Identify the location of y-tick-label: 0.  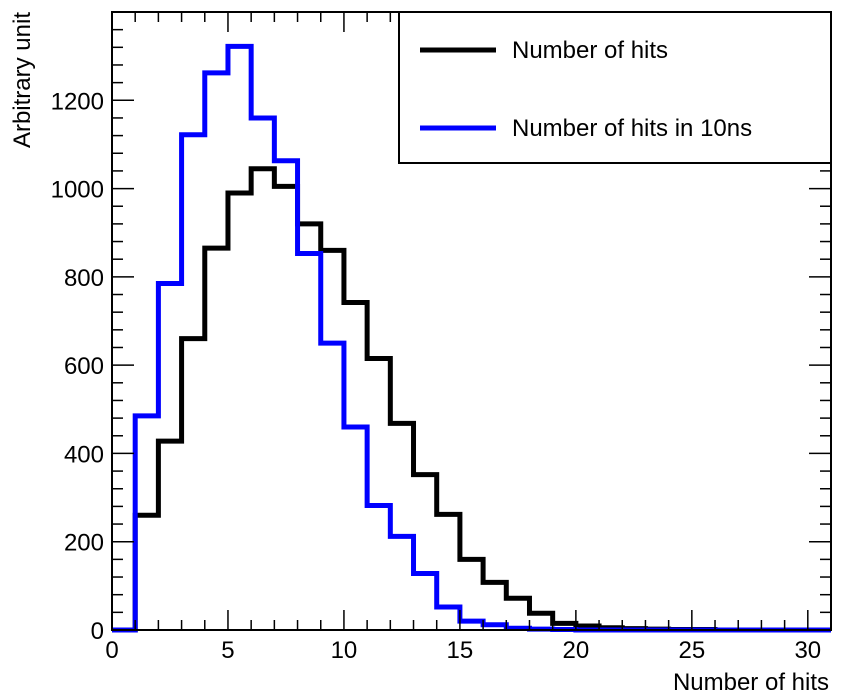
(97, 631).